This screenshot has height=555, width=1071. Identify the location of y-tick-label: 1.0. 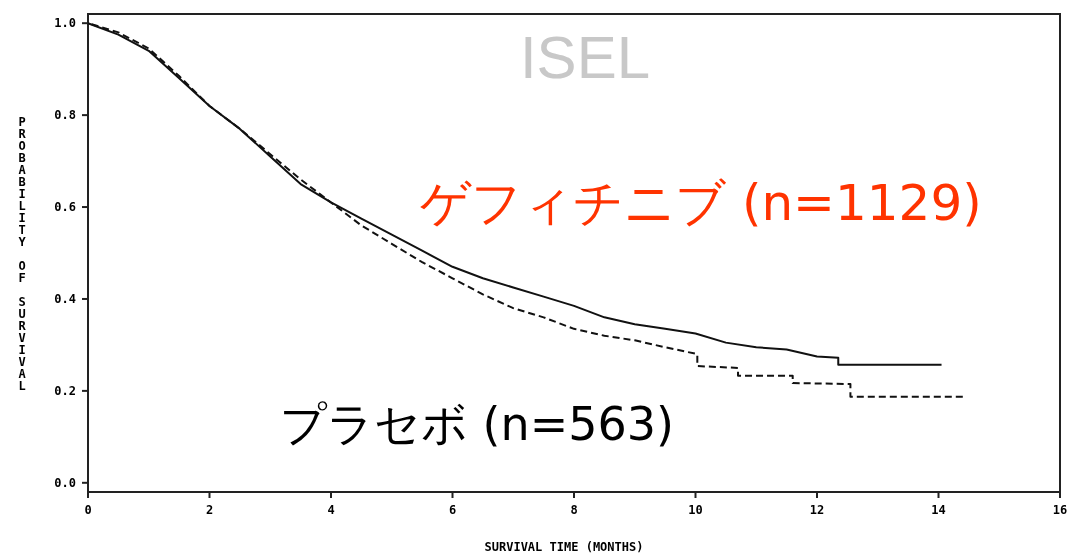
(65, 23).